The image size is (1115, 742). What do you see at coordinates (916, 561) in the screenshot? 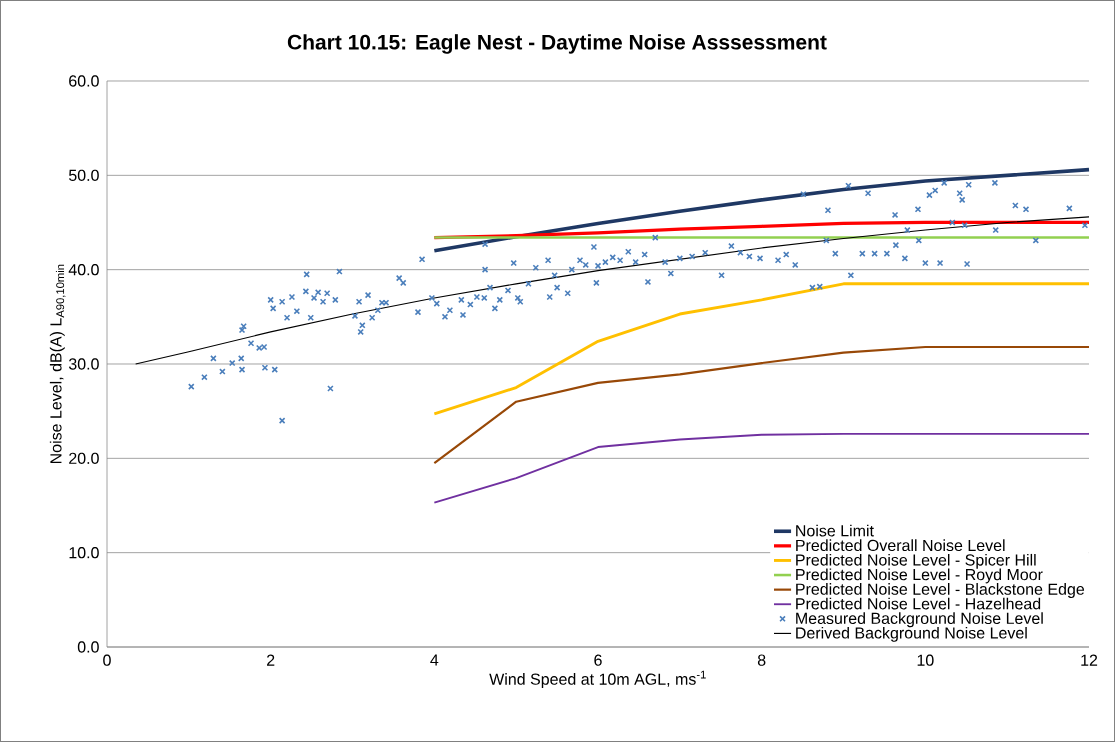
I see `legend-label: Predicted Noise Level - Spicer Hill` at bounding box center [916, 561].